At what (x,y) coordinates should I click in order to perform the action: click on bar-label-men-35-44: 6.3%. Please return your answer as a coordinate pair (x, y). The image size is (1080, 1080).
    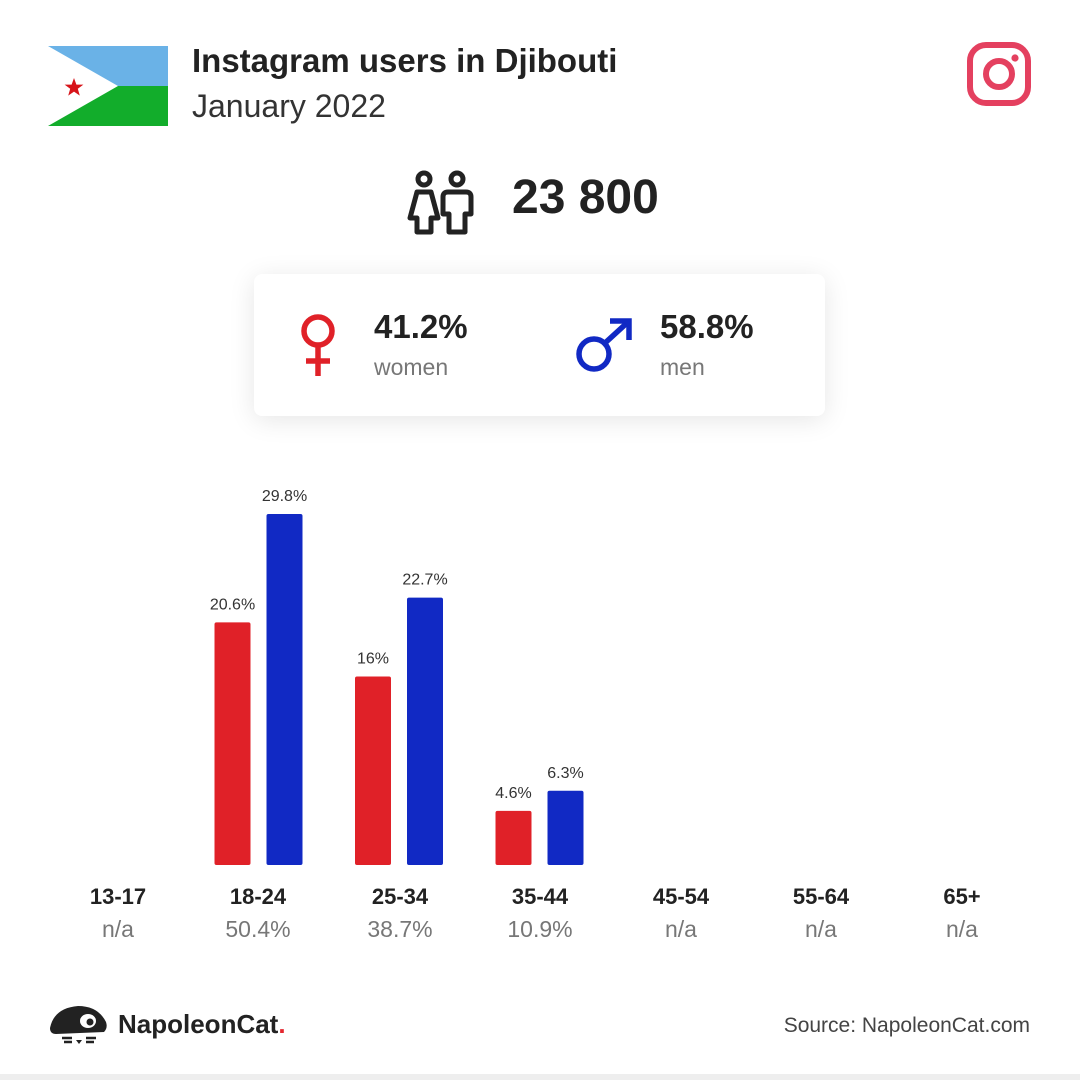
    Looking at the image, I should click on (565, 773).